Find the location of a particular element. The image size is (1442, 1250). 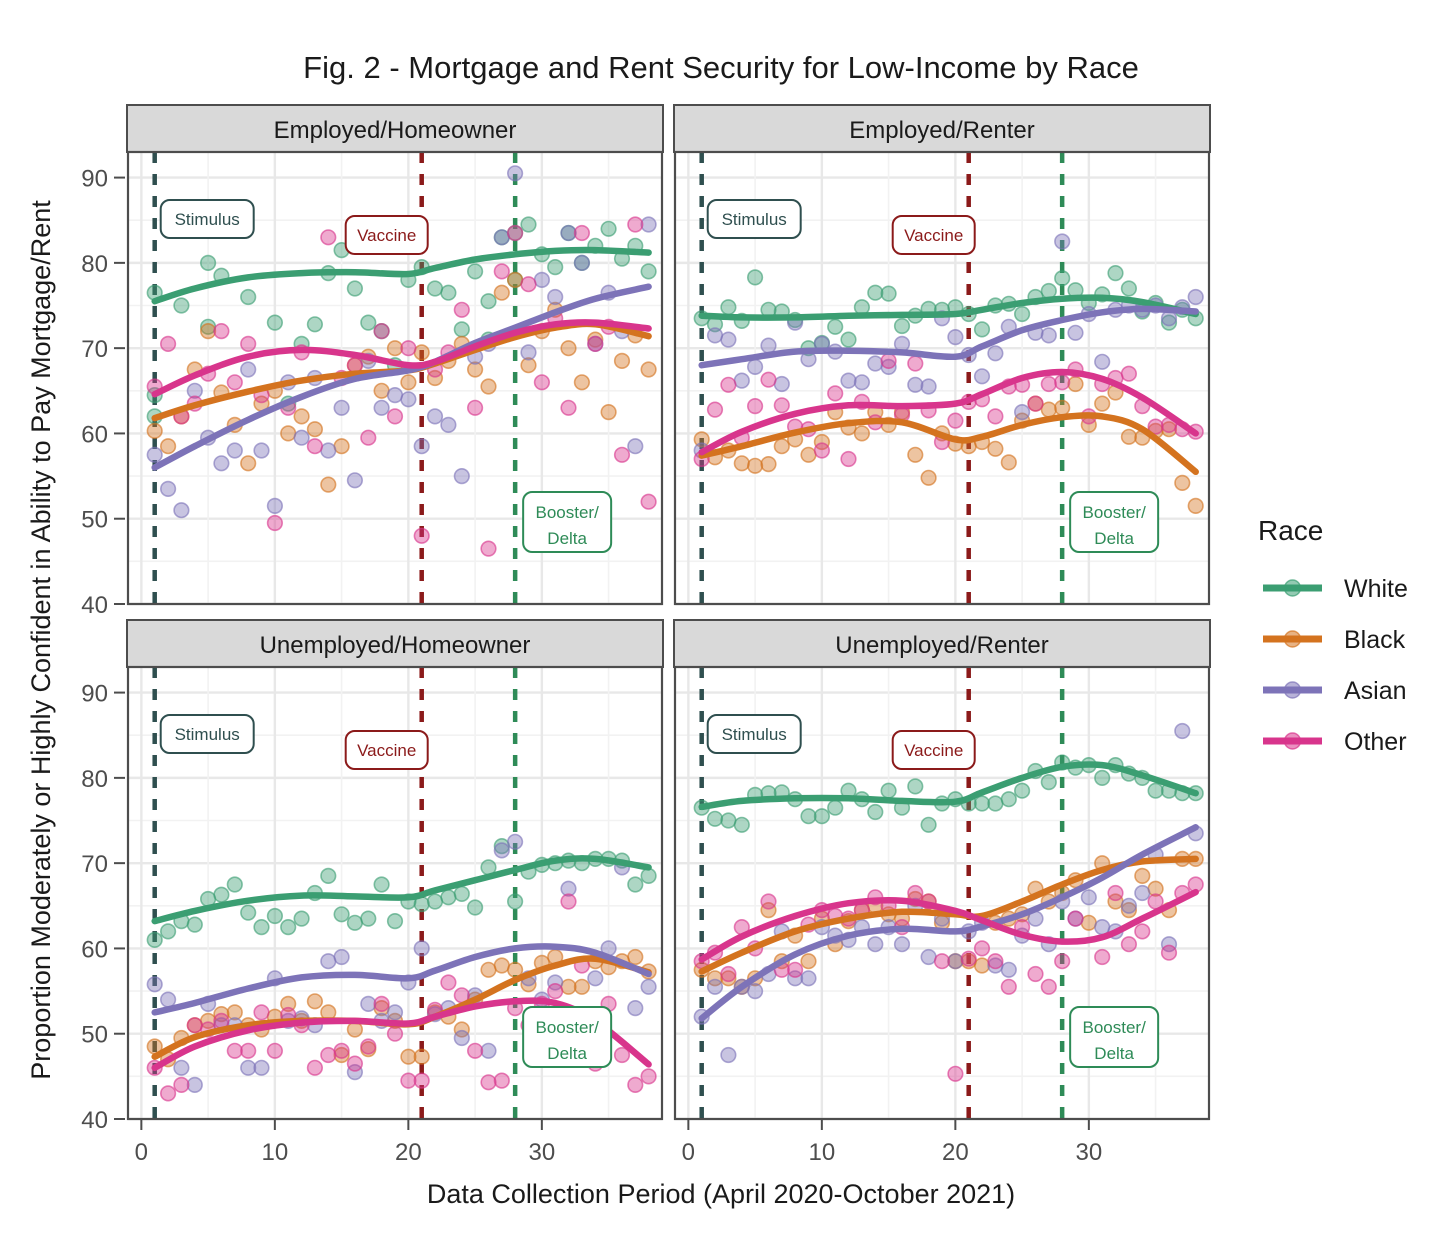

annotation-label: Delta is located at coordinates (567, 538).